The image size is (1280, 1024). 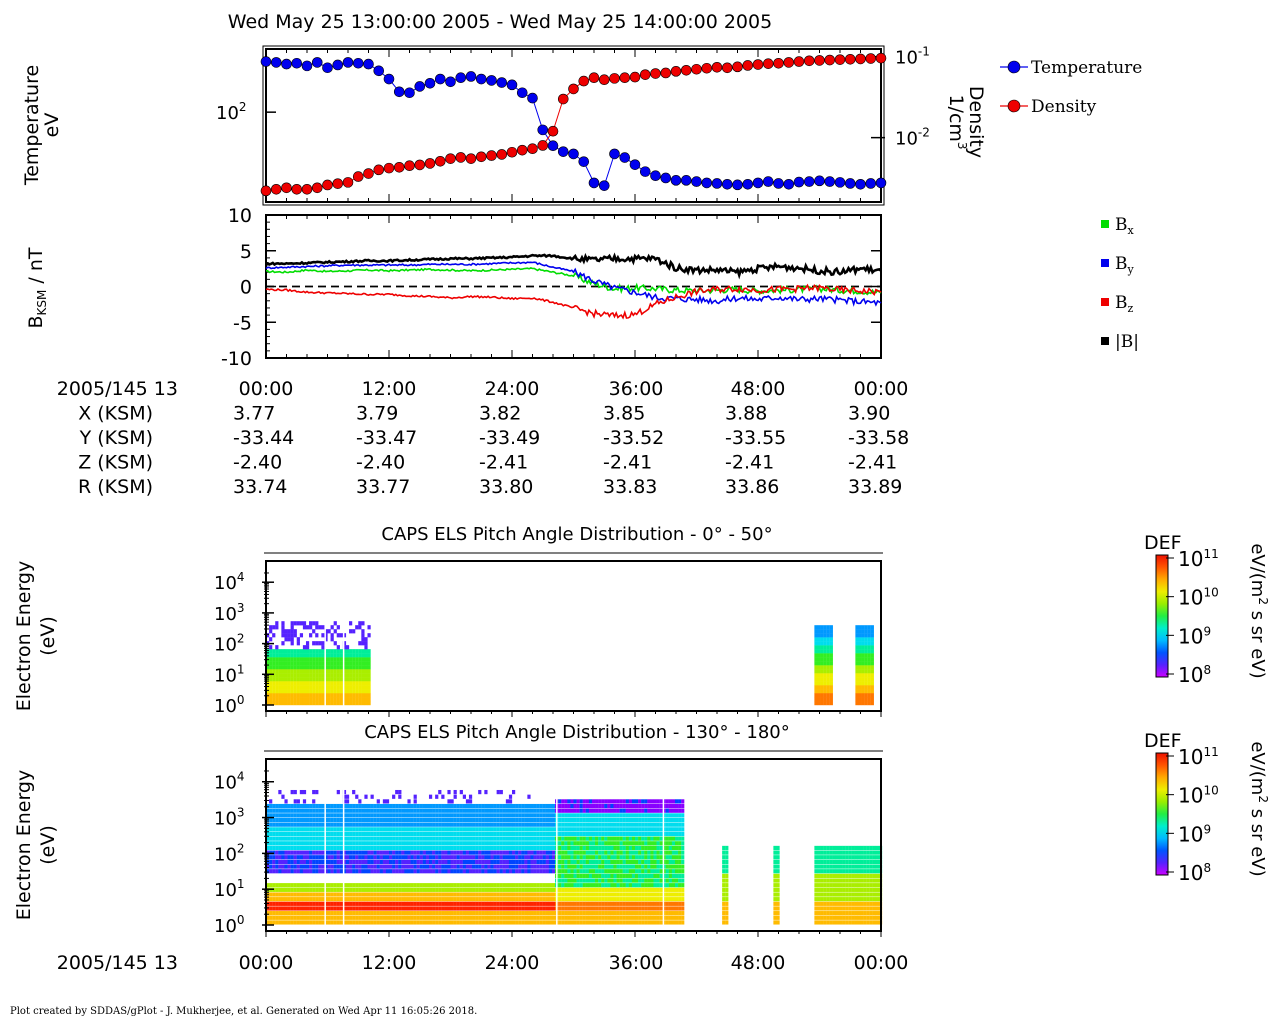 What do you see at coordinates (1105, 341) in the screenshot?
I see `b-legend-swatch` at bounding box center [1105, 341].